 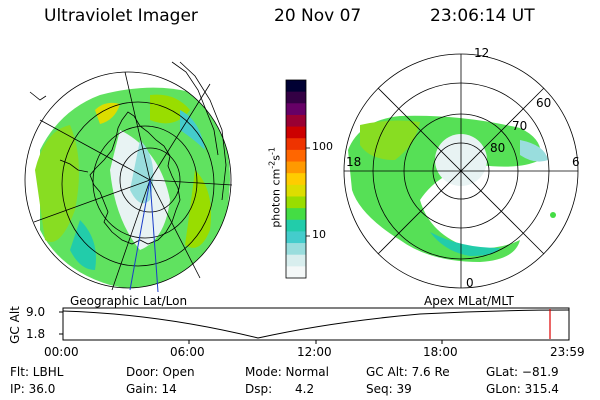 What do you see at coordinates (187, 352) in the screenshot?
I see `altitude-xtick-0600: 06:00` at bounding box center [187, 352].